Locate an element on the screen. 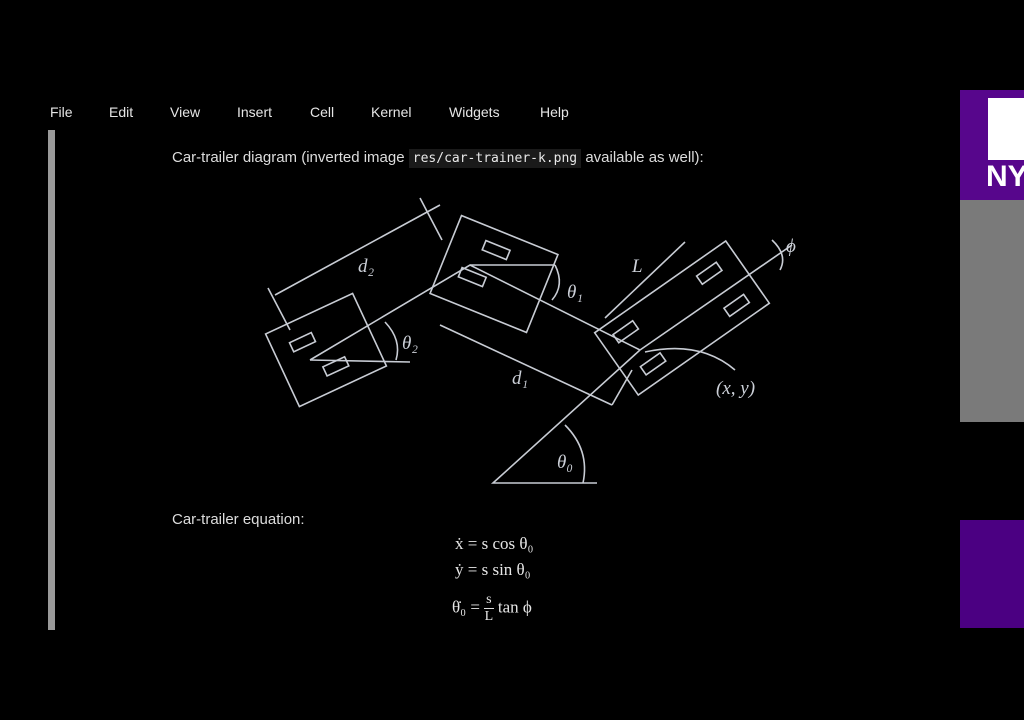  logo-box is located at coordinates (1006, 129).